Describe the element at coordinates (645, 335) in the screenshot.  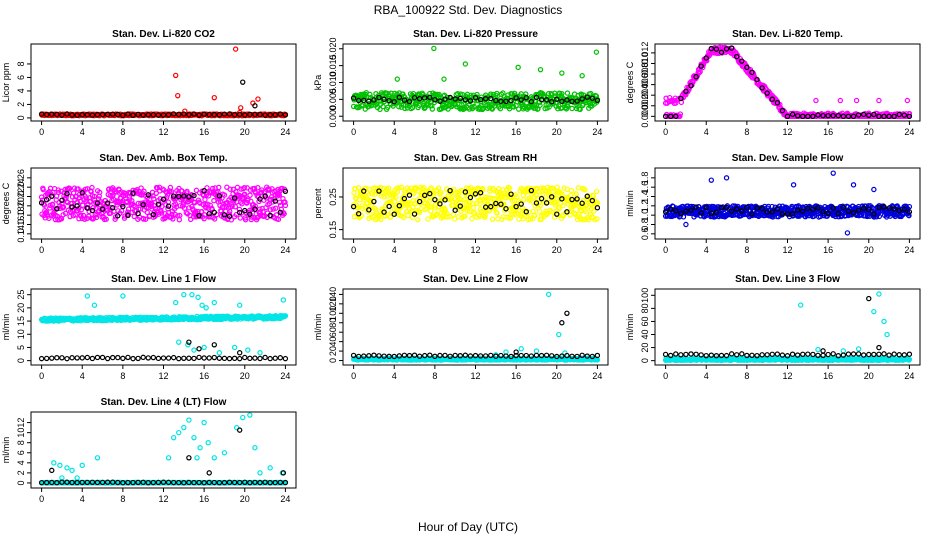
I see `y-tick-label: 40` at that location.